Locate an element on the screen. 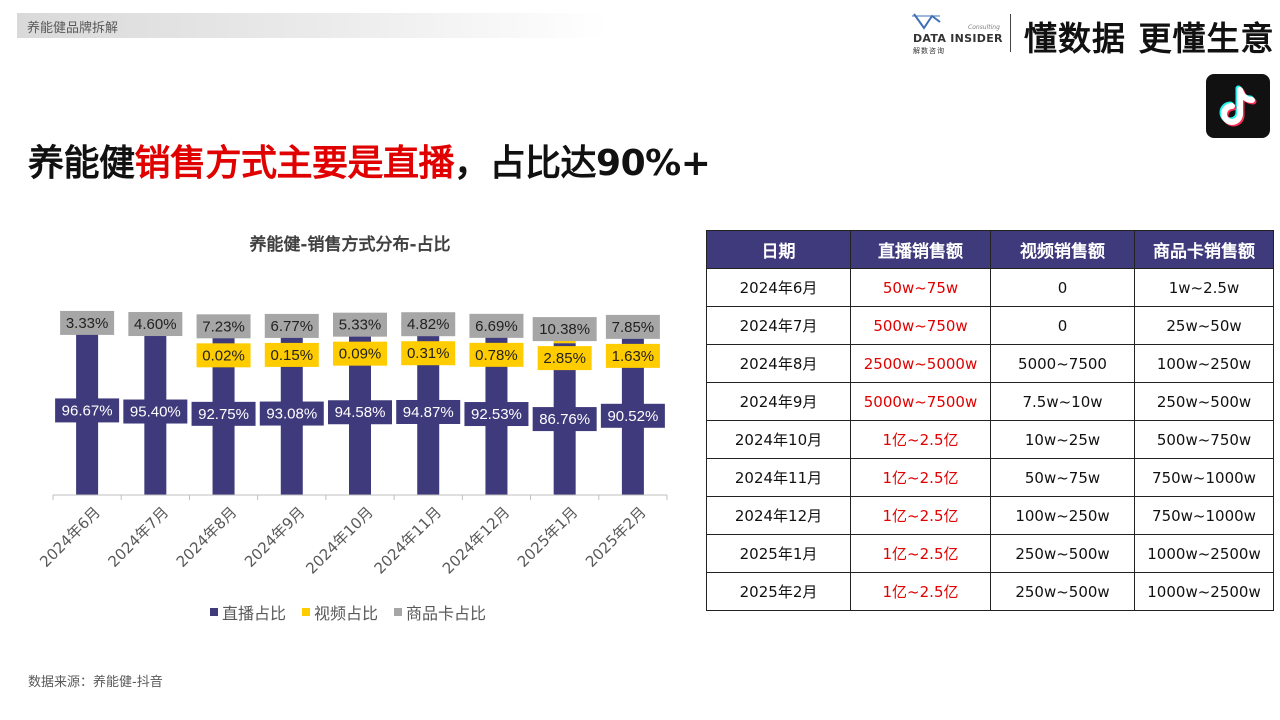  header-video-sales: 视频销售额 is located at coordinates (1062, 249).